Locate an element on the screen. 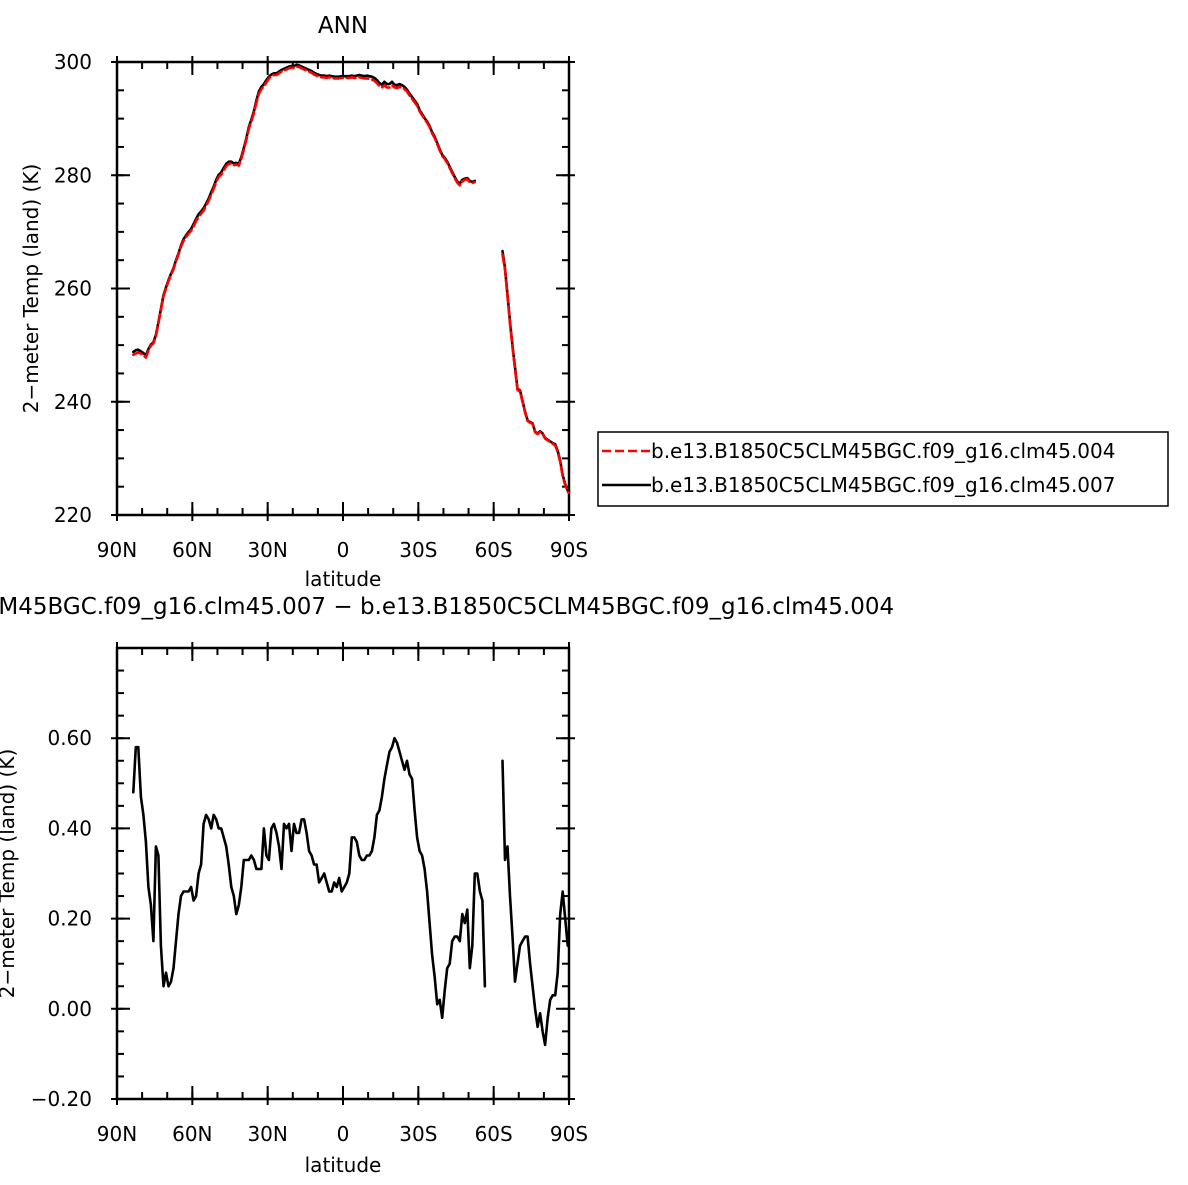 Image resolution: width=1188 pixels, height=1185 pixels. y-tick-label: 0.40 is located at coordinates (69, 828).